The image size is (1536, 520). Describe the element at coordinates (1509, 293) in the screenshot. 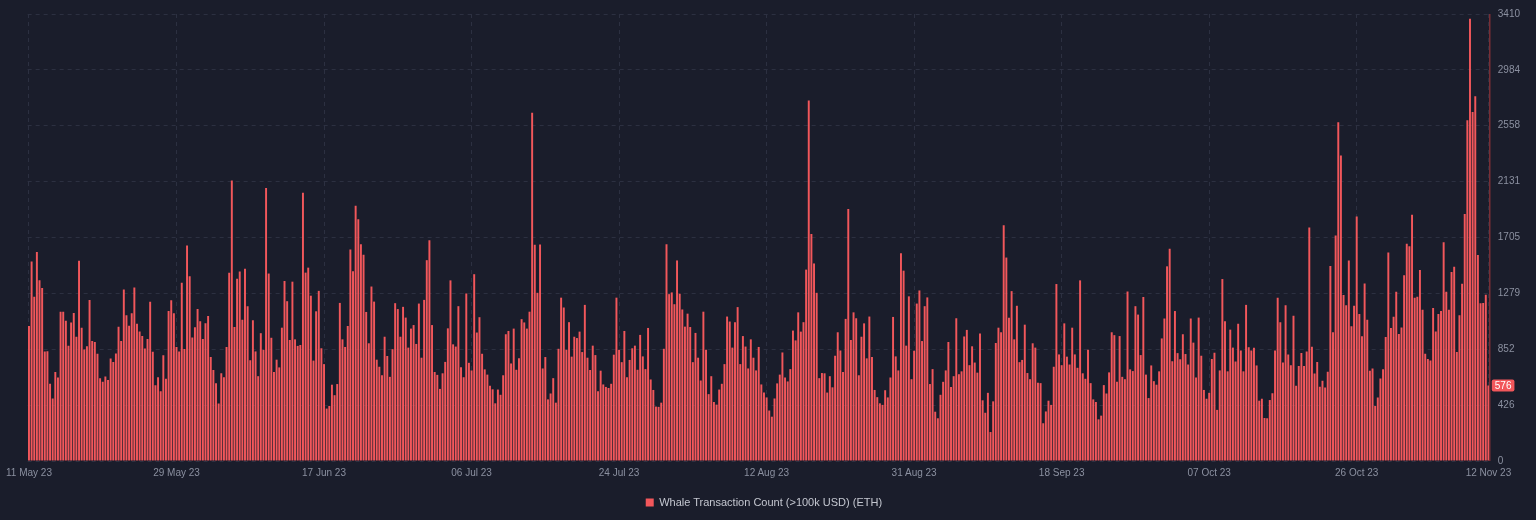

I see `y-tick-label: 1279` at that location.